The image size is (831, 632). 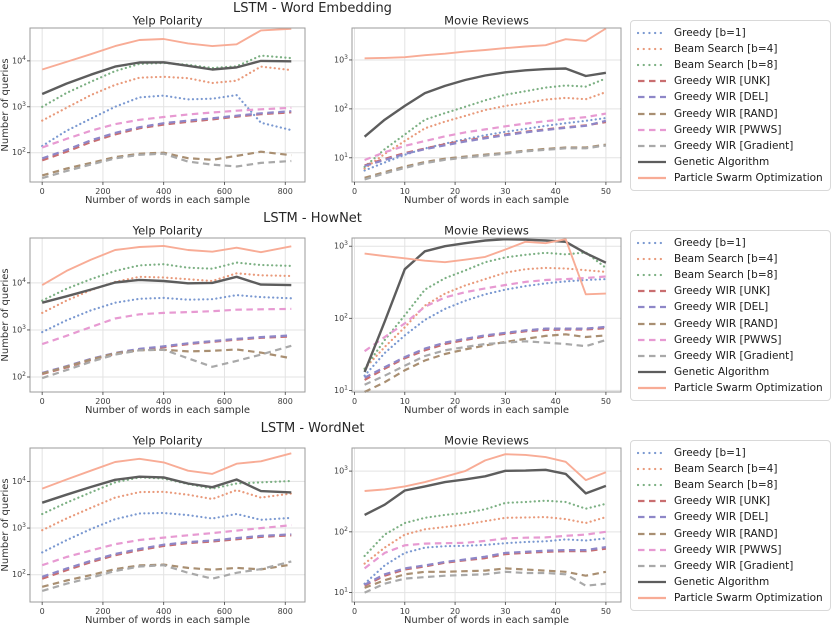 What do you see at coordinates (748, 387) in the screenshot?
I see `legend-label: Particle Swarm Optimization` at bounding box center [748, 387].